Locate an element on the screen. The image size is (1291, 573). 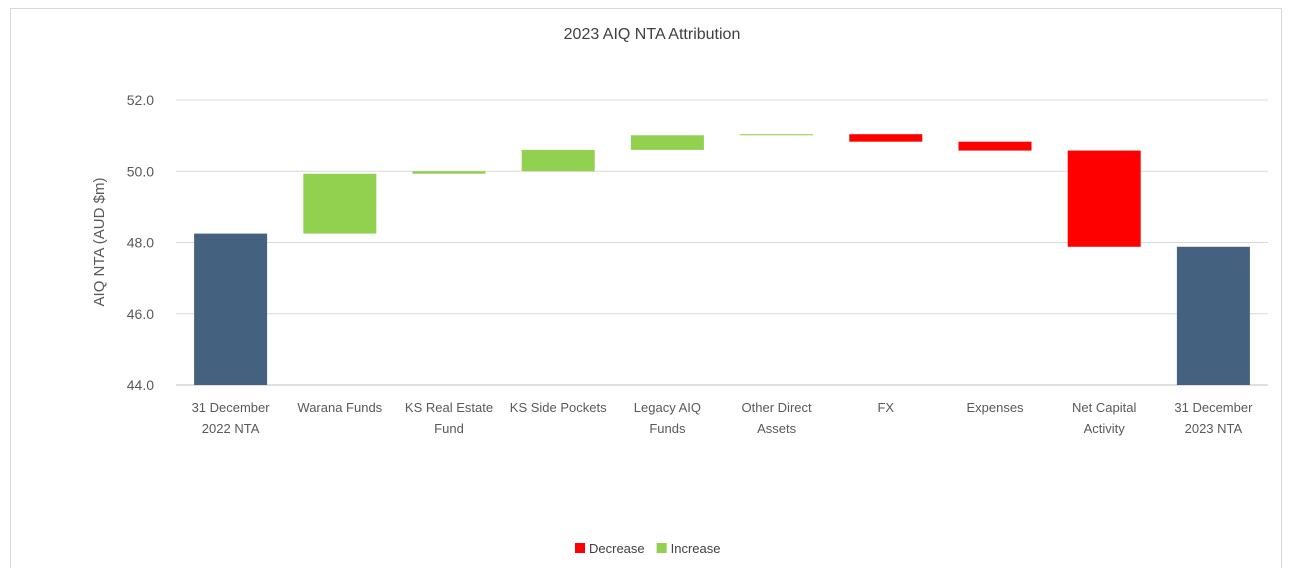
y-tick-labels: 44.0 46.0 48.0 50.0 52.0 is located at coordinates (140, 242).